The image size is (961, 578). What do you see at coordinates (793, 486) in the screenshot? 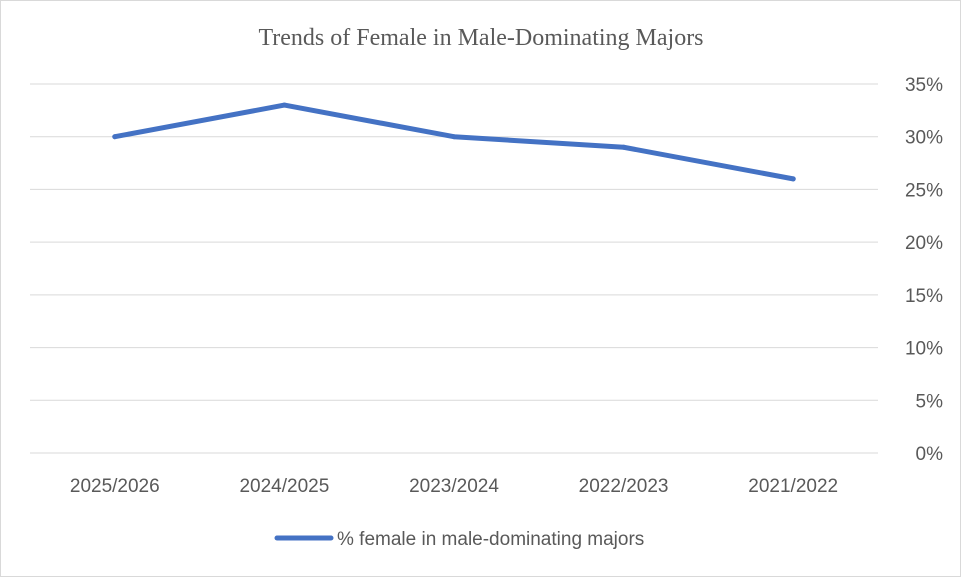
I see `x-tick-label: 2021/2022` at bounding box center [793, 486].